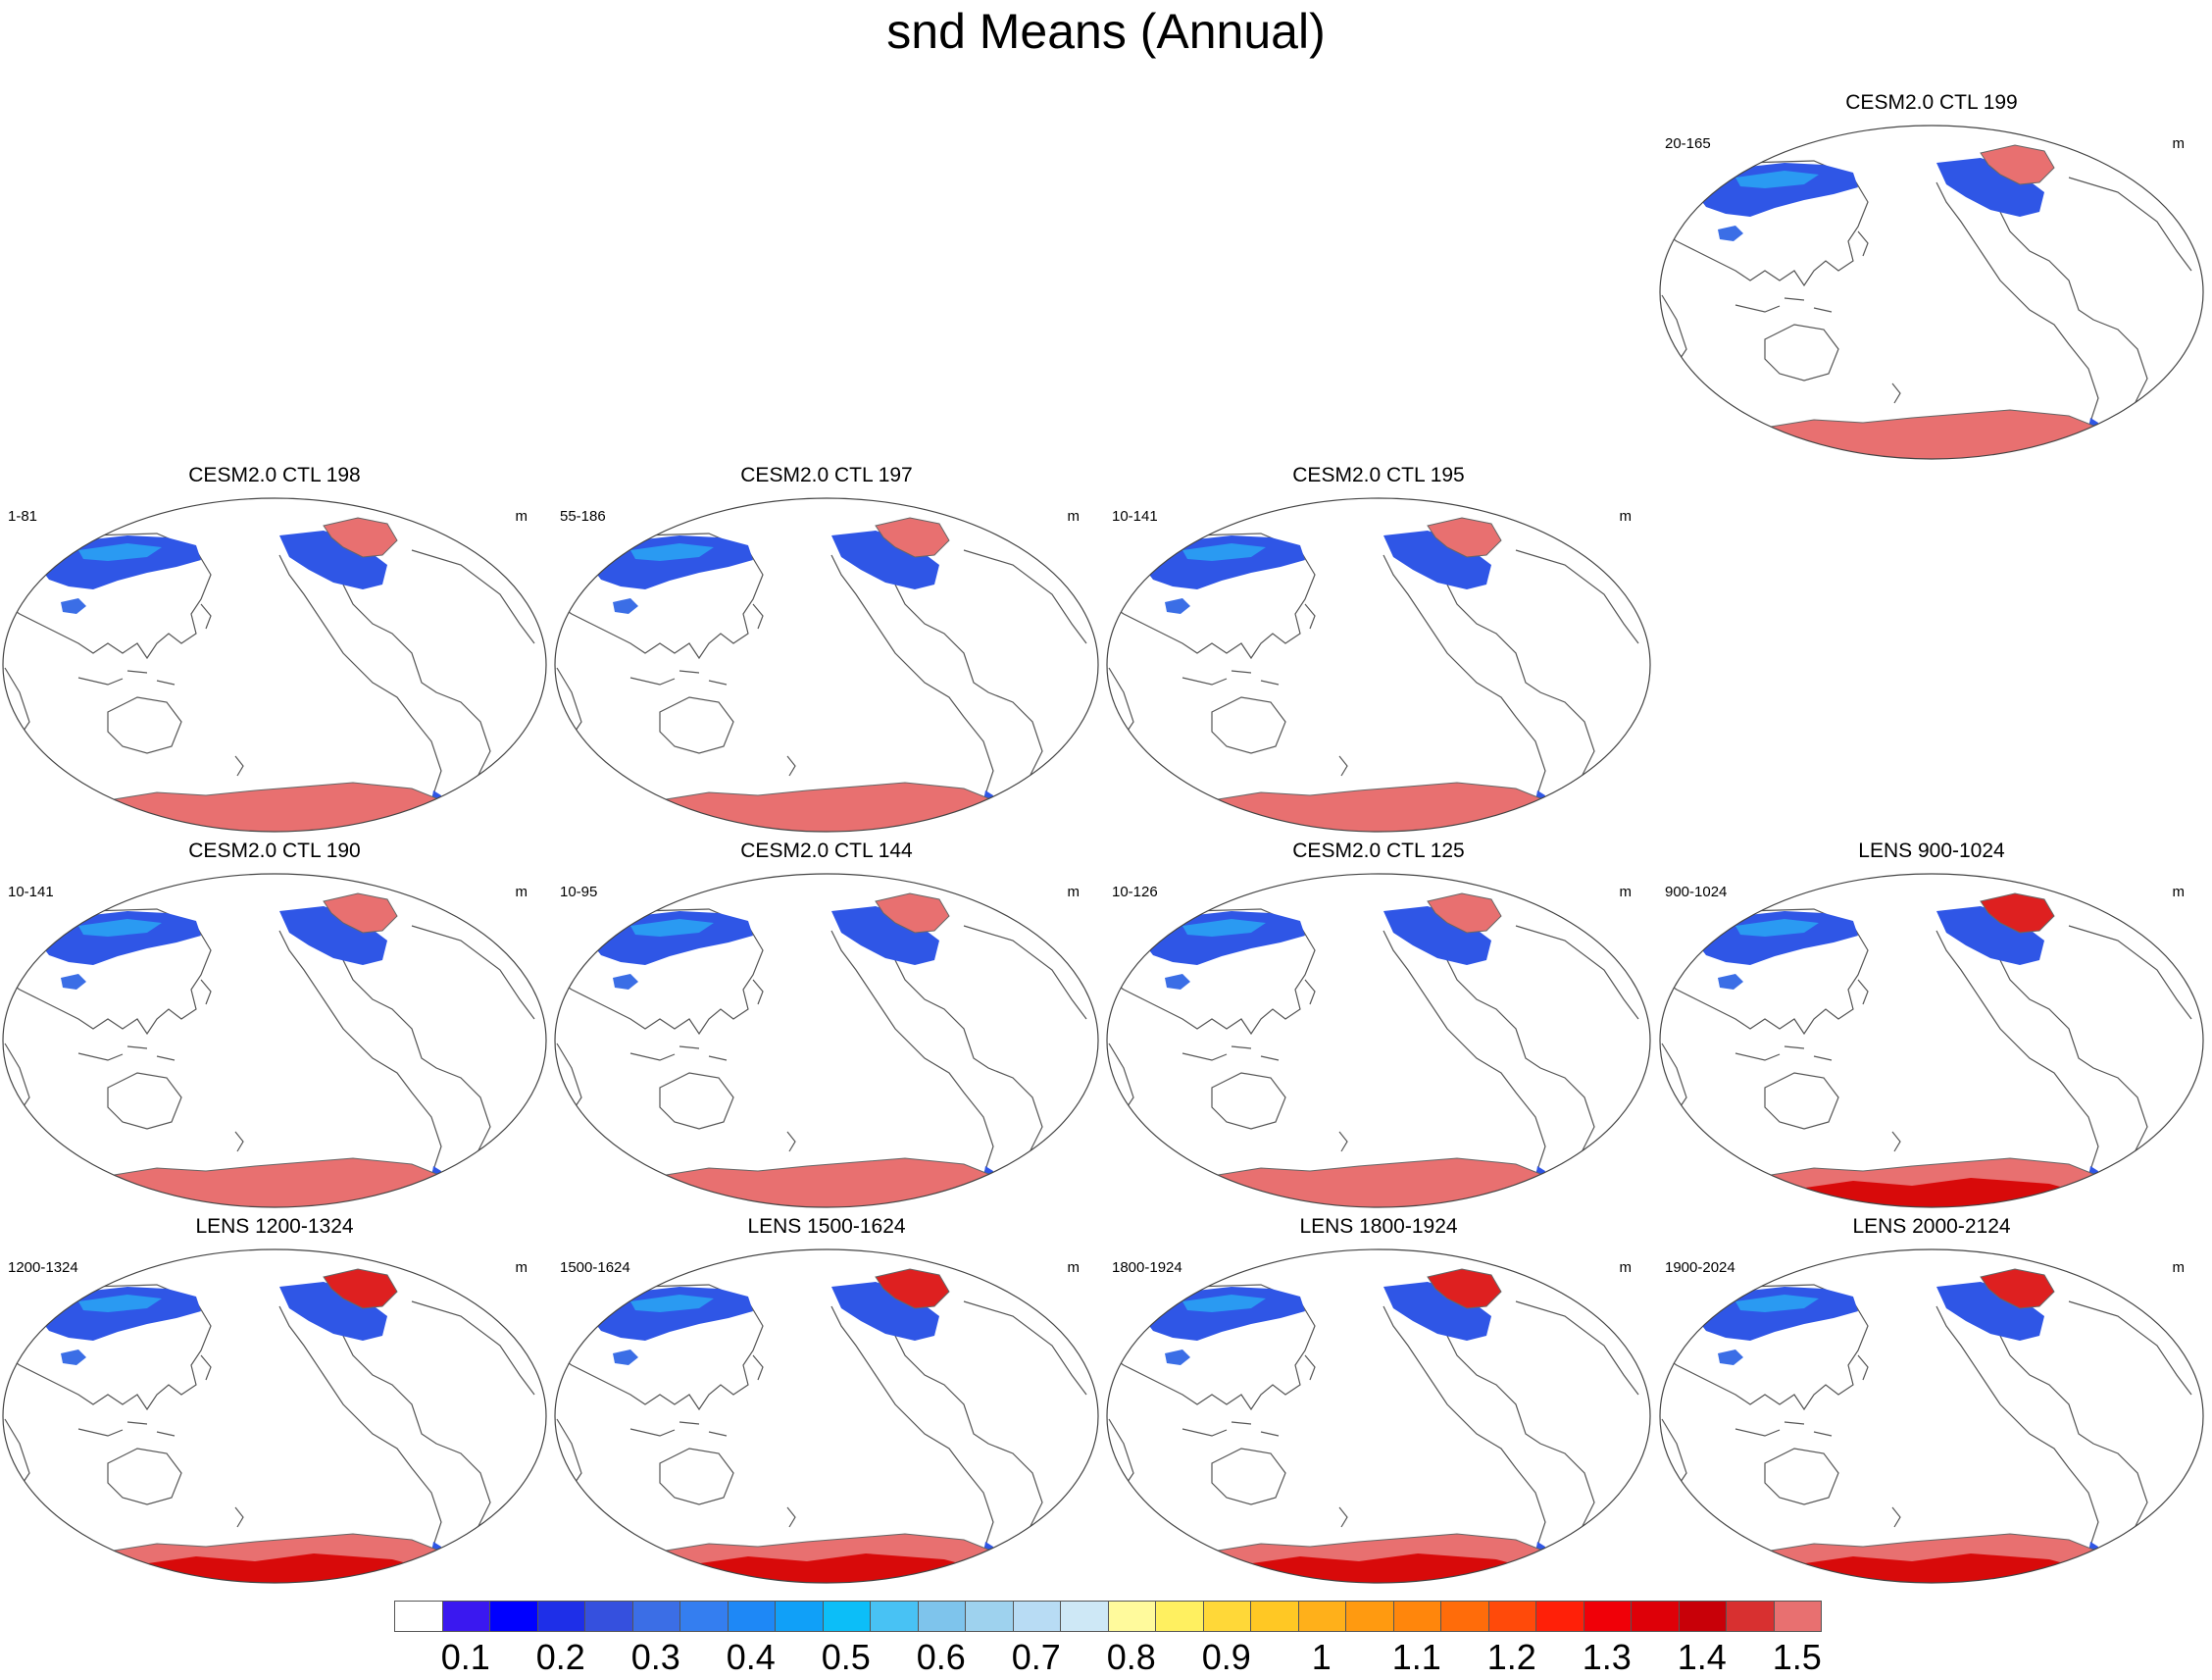 This screenshot has height=1680, width=2212. What do you see at coordinates (1036, 1657) in the screenshot?
I see `colorbar-tick-label: 0.7` at bounding box center [1036, 1657].